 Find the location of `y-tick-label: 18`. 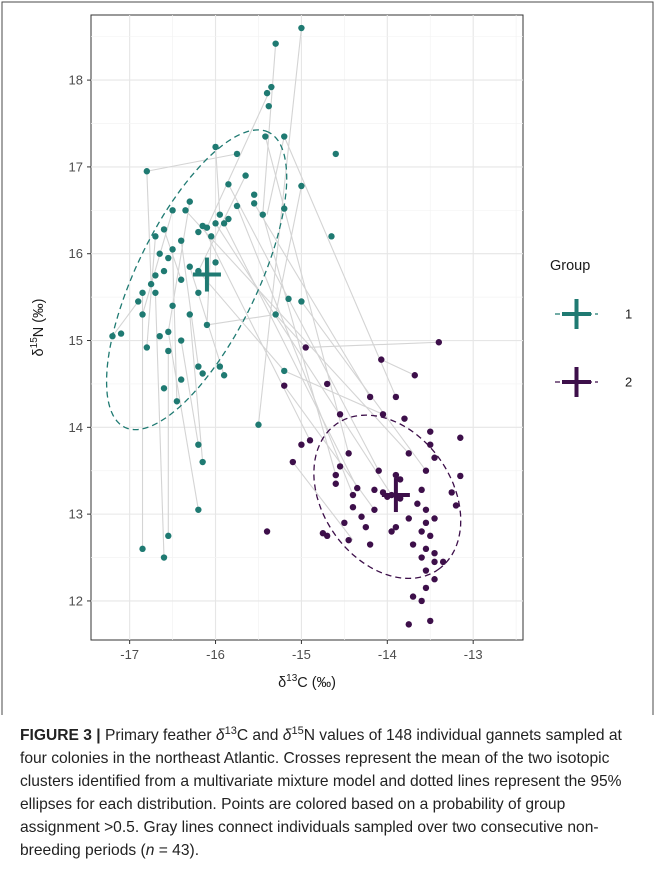

y-tick-label: 18 is located at coordinates (76, 80).